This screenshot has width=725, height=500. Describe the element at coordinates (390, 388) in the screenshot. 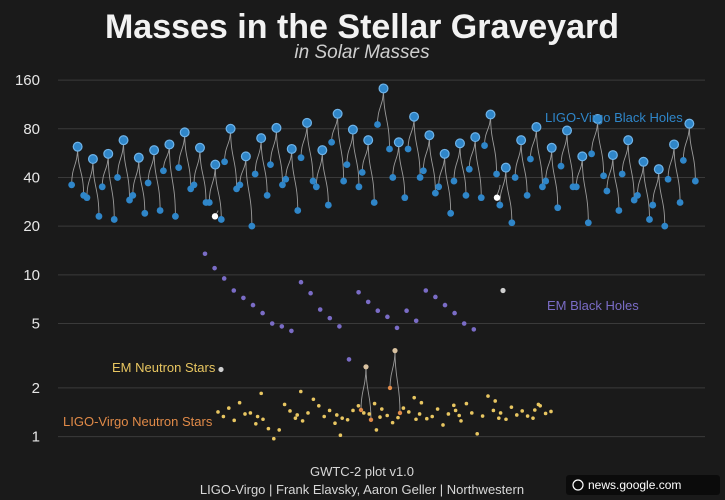

I see `ligo-neutron-star-point` at that location.